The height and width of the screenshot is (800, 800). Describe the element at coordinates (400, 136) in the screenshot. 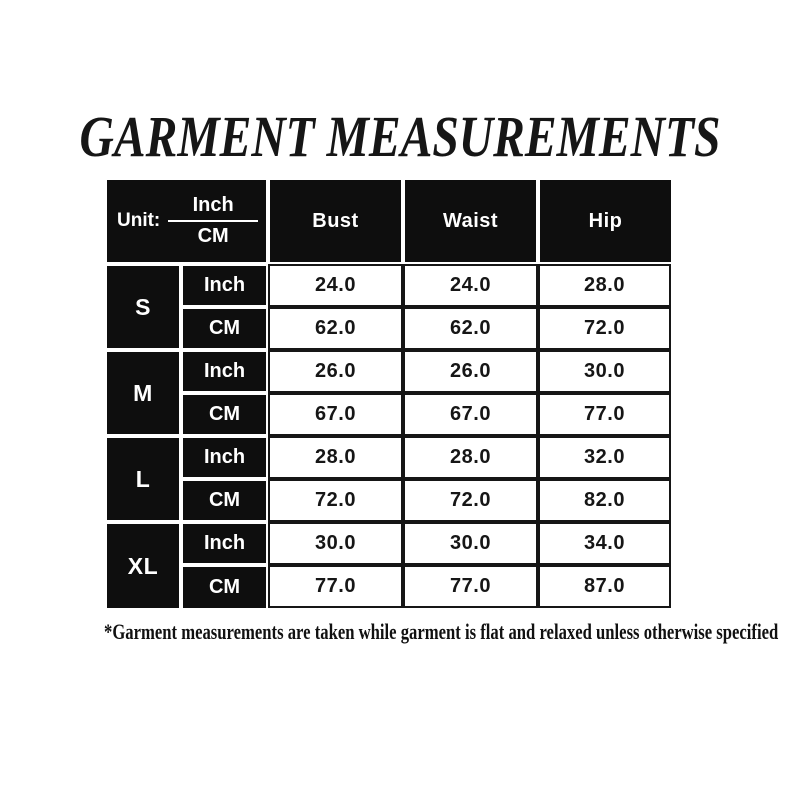

I see `page-title: GARMENT MEASUREMENTS` at that location.